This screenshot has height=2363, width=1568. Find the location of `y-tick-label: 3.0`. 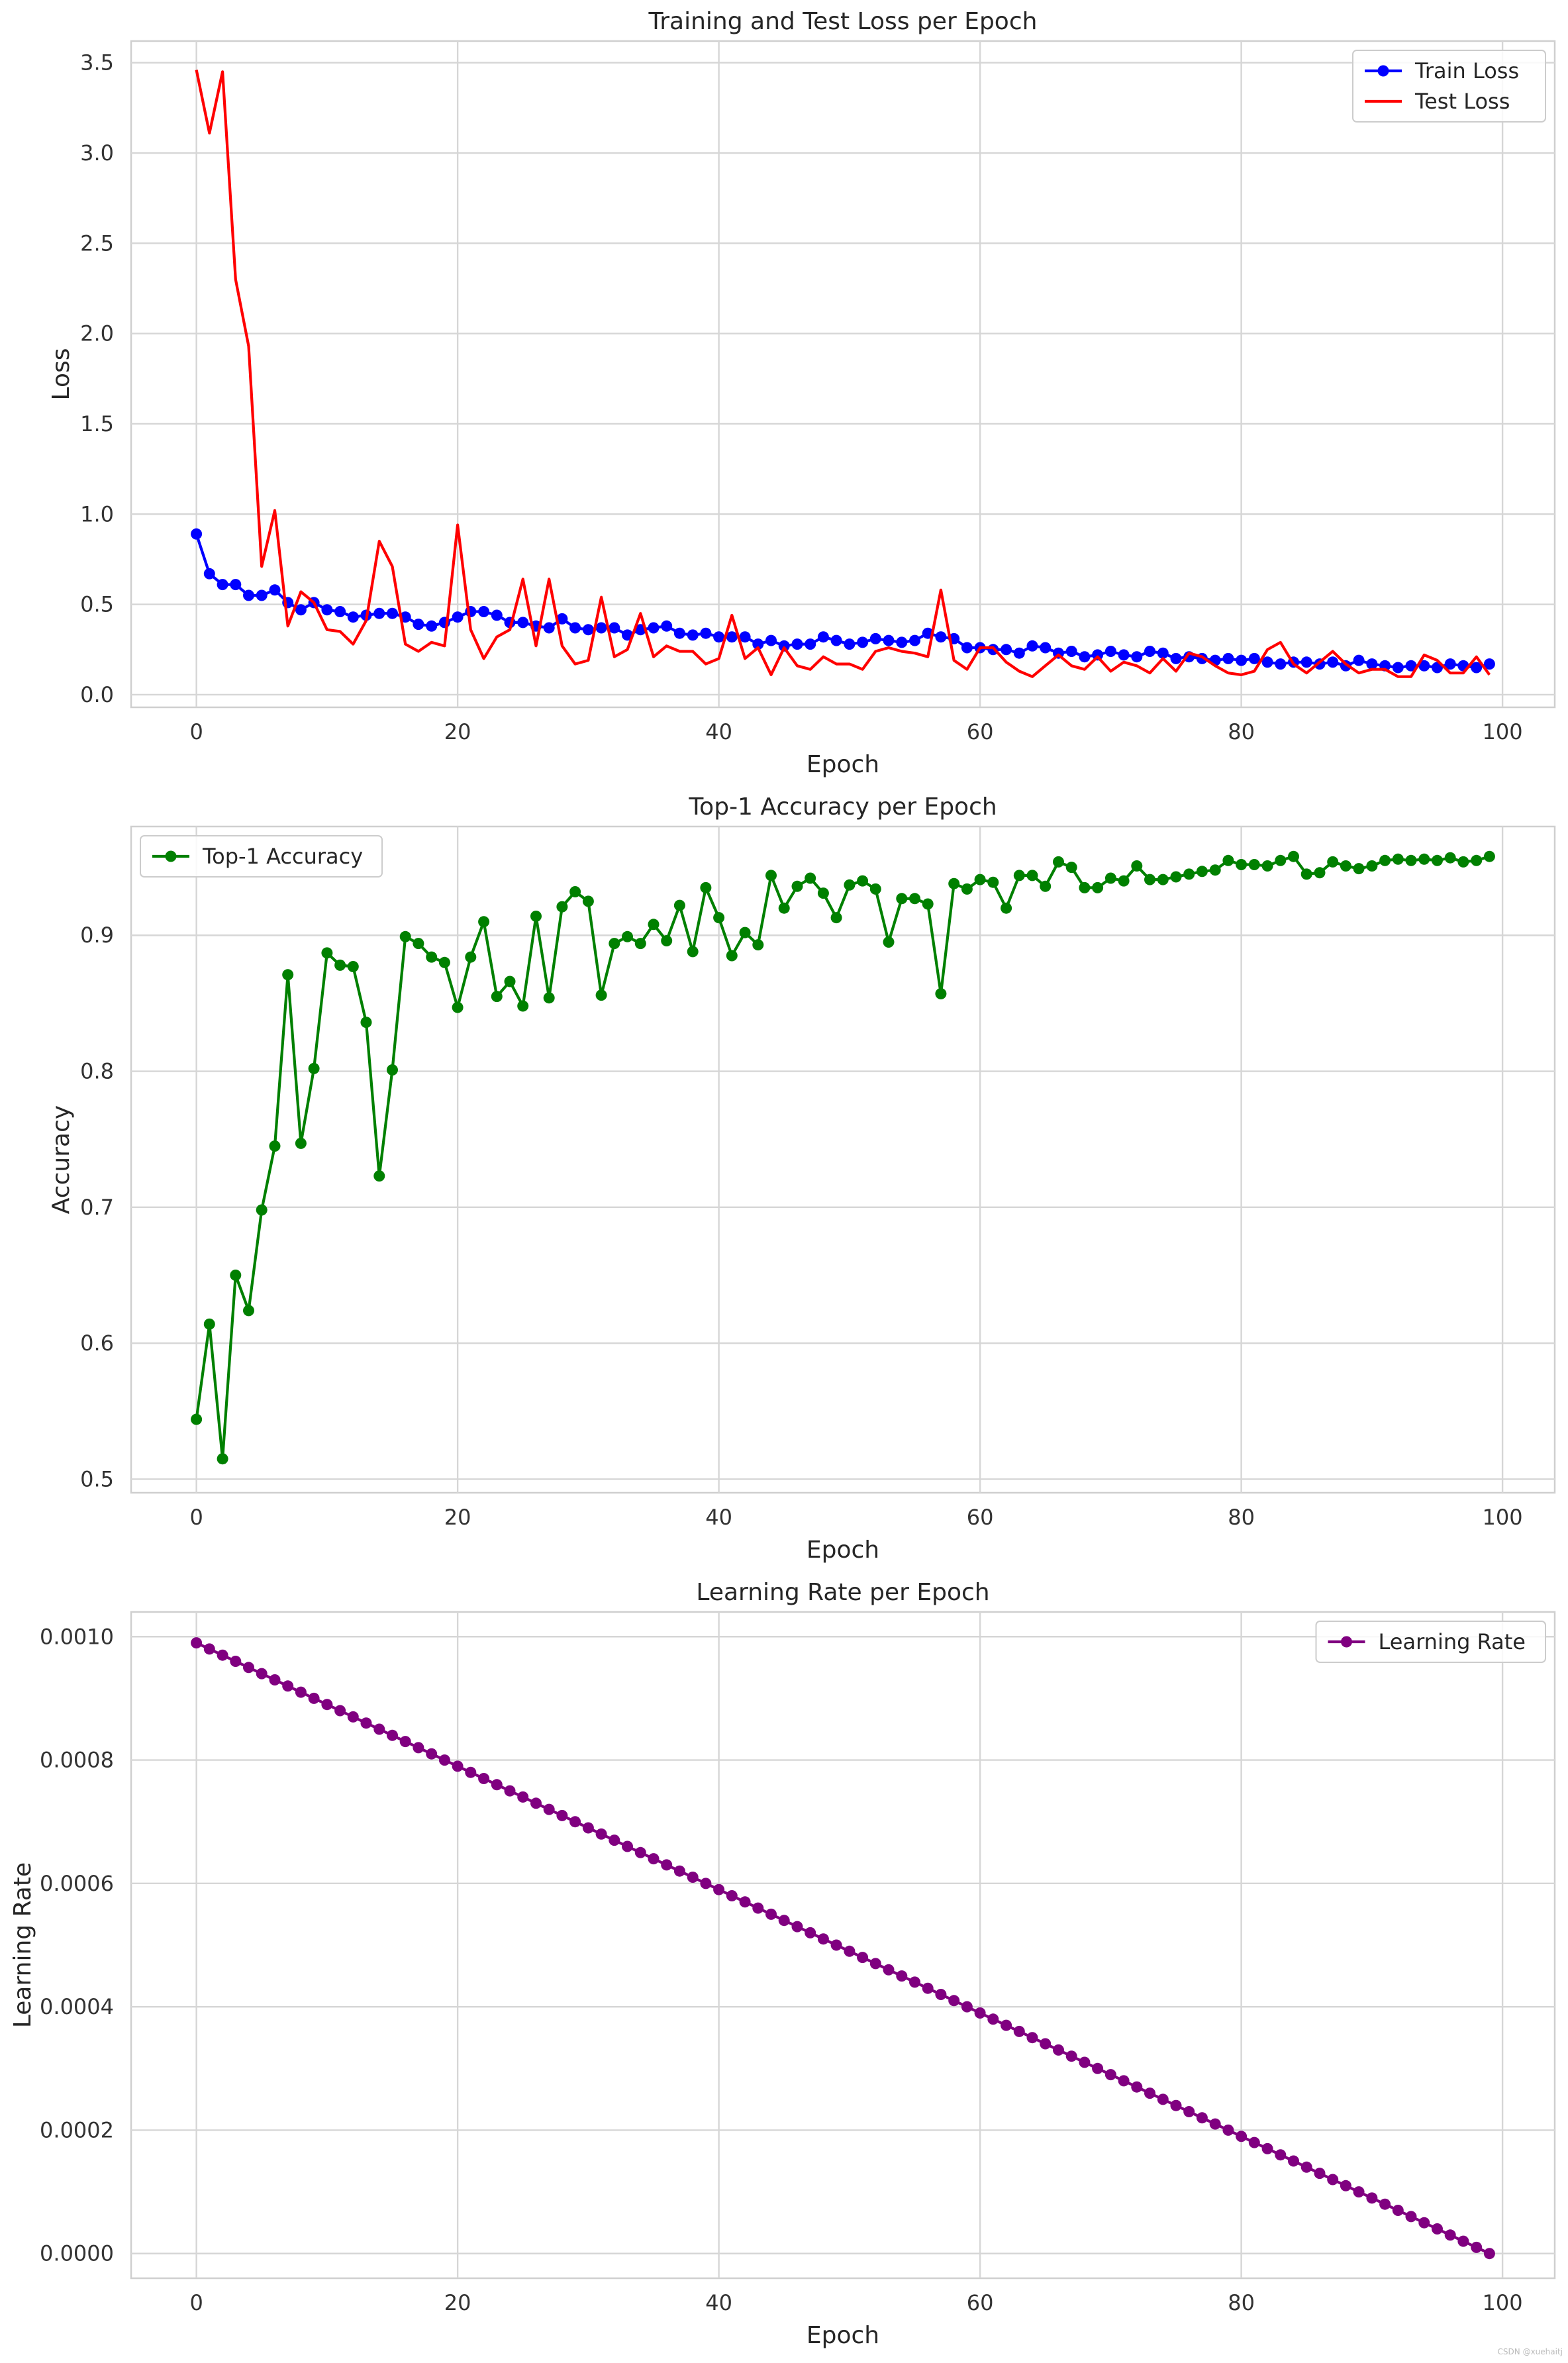

y-tick-label: 3.0 is located at coordinates (97, 153).